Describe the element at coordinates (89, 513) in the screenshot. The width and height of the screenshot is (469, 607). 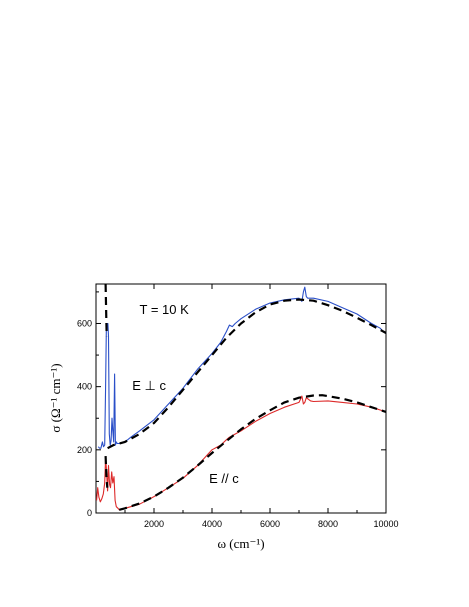
I see `y-tick-label: 0` at that location.